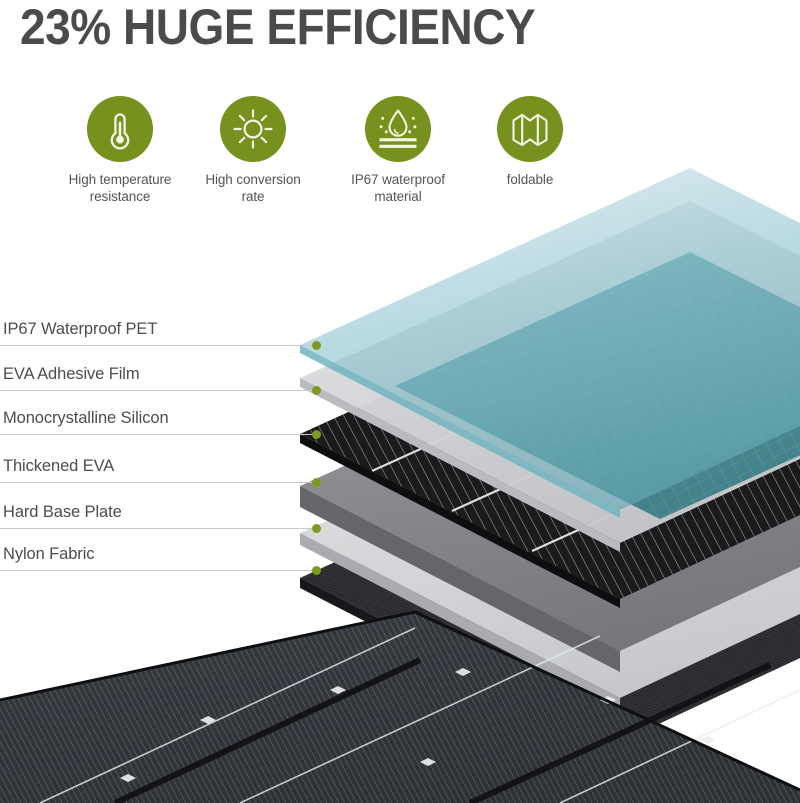 The height and width of the screenshot is (803, 800). I want to click on feature-high-conversion-rate: High conversion rate, so click(253, 150).